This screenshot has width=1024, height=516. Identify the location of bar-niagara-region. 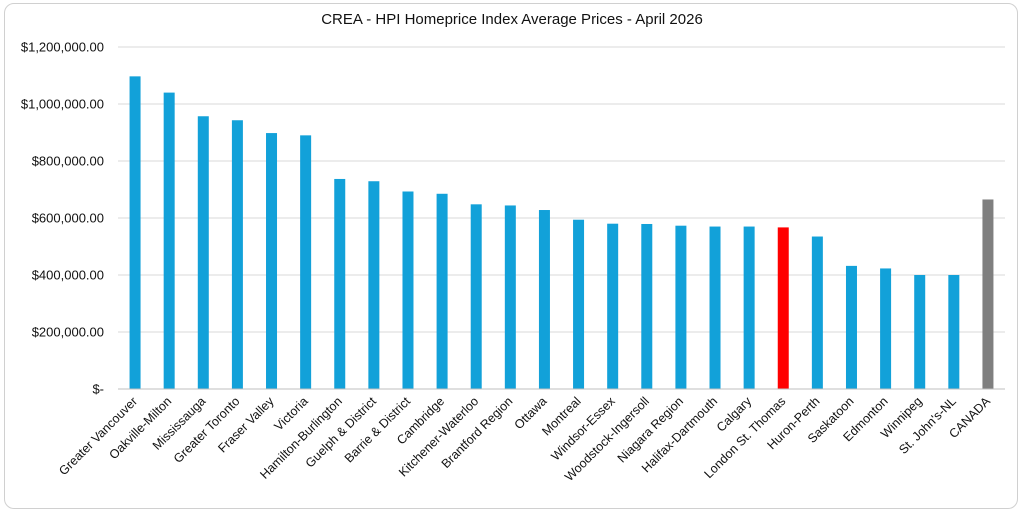
(681, 307).